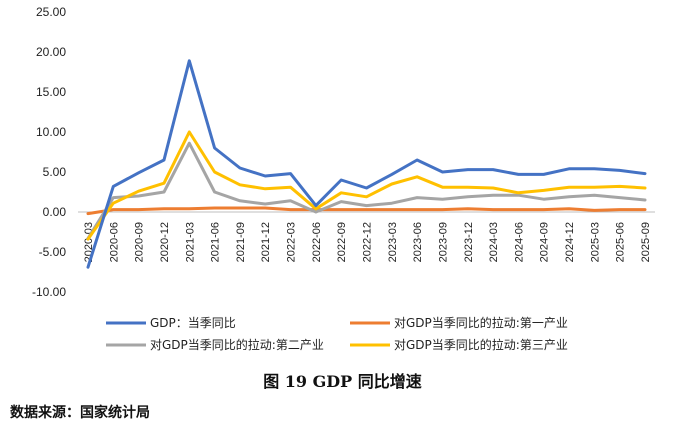  What do you see at coordinates (494, 242) in the screenshot?
I see `x-tick-label: 2024-03` at bounding box center [494, 242].